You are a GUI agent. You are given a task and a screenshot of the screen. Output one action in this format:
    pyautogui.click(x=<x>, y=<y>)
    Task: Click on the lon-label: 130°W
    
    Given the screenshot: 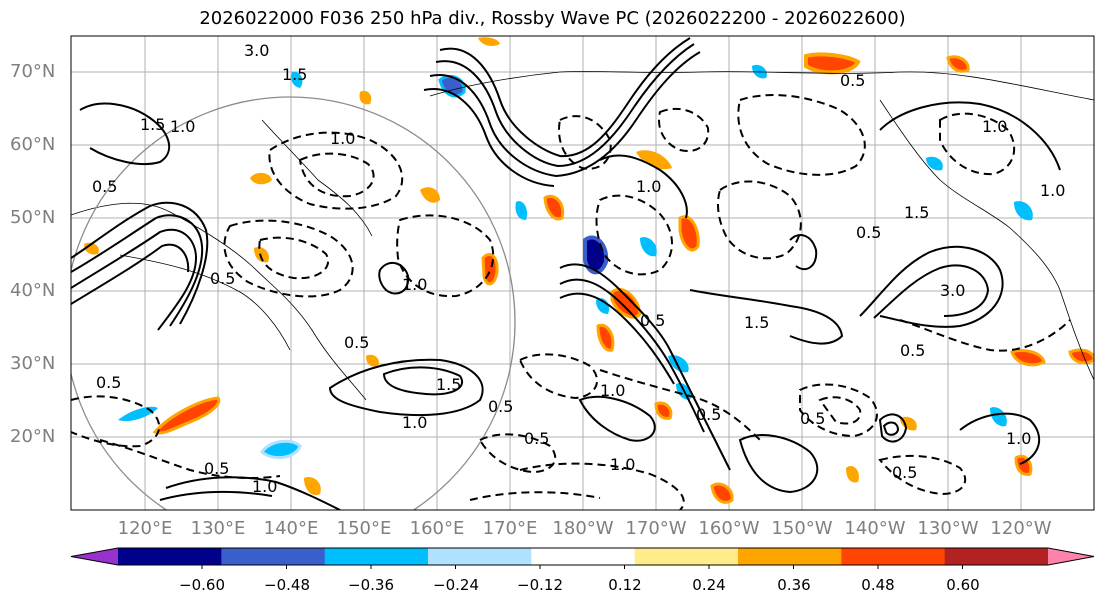 What is the action you would take?
    pyautogui.click(x=948, y=528)
    